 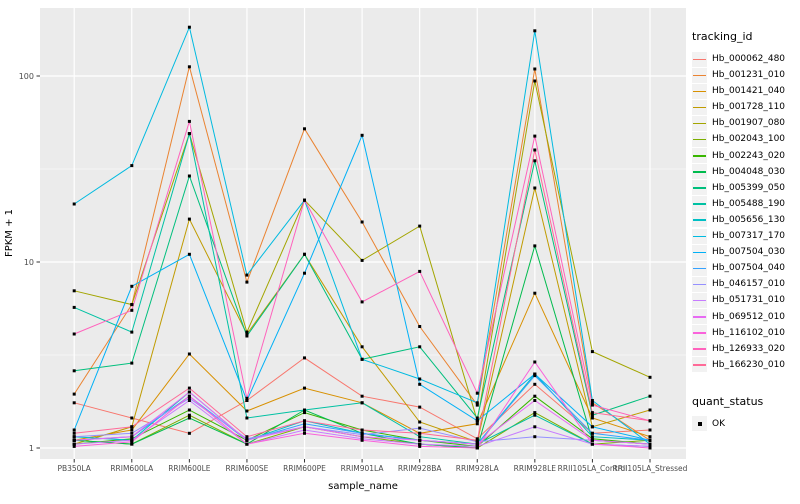 What do you see at coordinates (749, 236) in the screenshot?
I see `legend-label: Hb_007317_170` at bounding box center [749, 236].